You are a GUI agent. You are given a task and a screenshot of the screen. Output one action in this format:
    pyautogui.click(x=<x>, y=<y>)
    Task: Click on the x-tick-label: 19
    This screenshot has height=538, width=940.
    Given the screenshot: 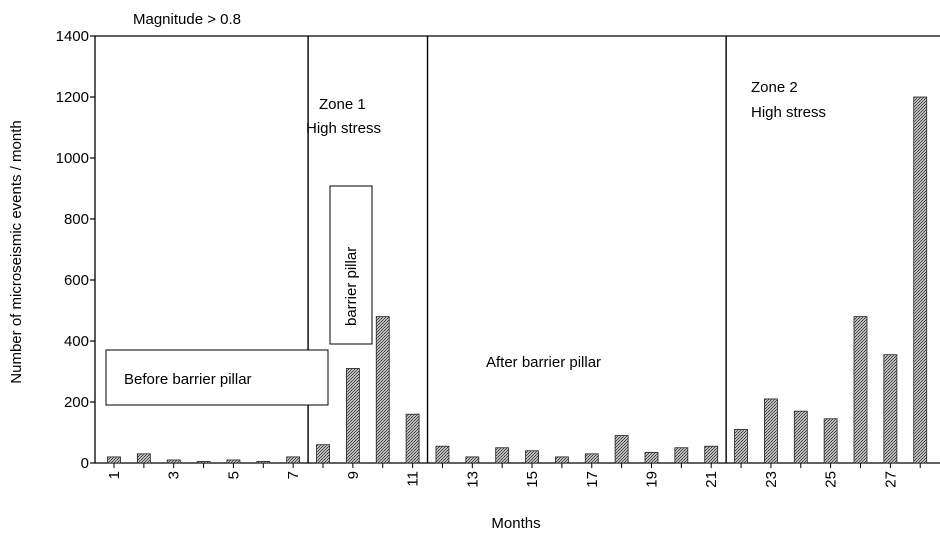 What is the action you would take?
    pyautogui.click(x=651, y=479)
    